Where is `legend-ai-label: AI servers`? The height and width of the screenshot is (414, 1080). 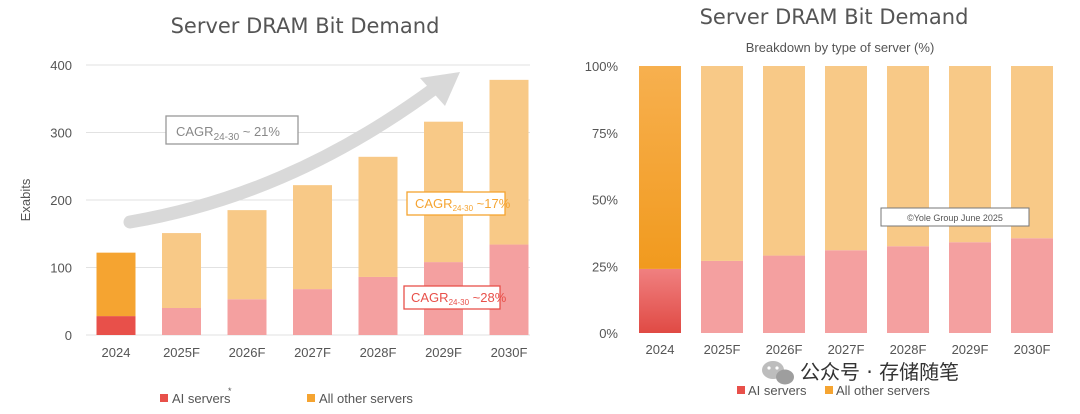 legend-ai-label: AI servers is located at coordinates (201, 398).